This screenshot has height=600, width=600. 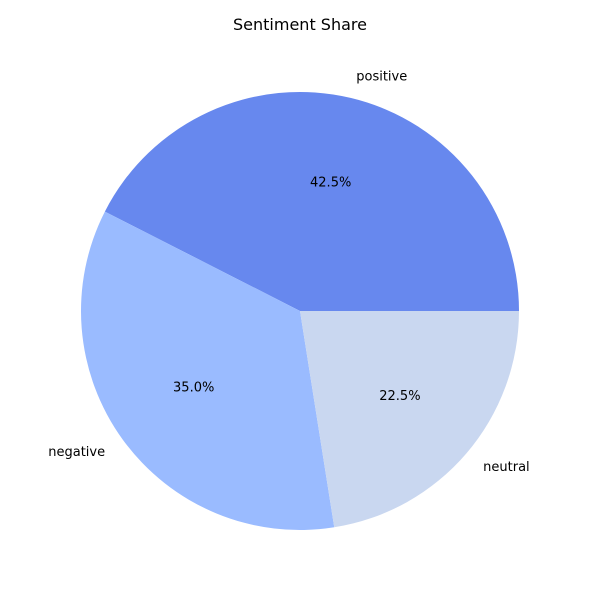 What do you see at coordinates (399, 396) in the screenshot?
I see `slice-percent-neutral: 22.5%` at bounding box center [399, 396].